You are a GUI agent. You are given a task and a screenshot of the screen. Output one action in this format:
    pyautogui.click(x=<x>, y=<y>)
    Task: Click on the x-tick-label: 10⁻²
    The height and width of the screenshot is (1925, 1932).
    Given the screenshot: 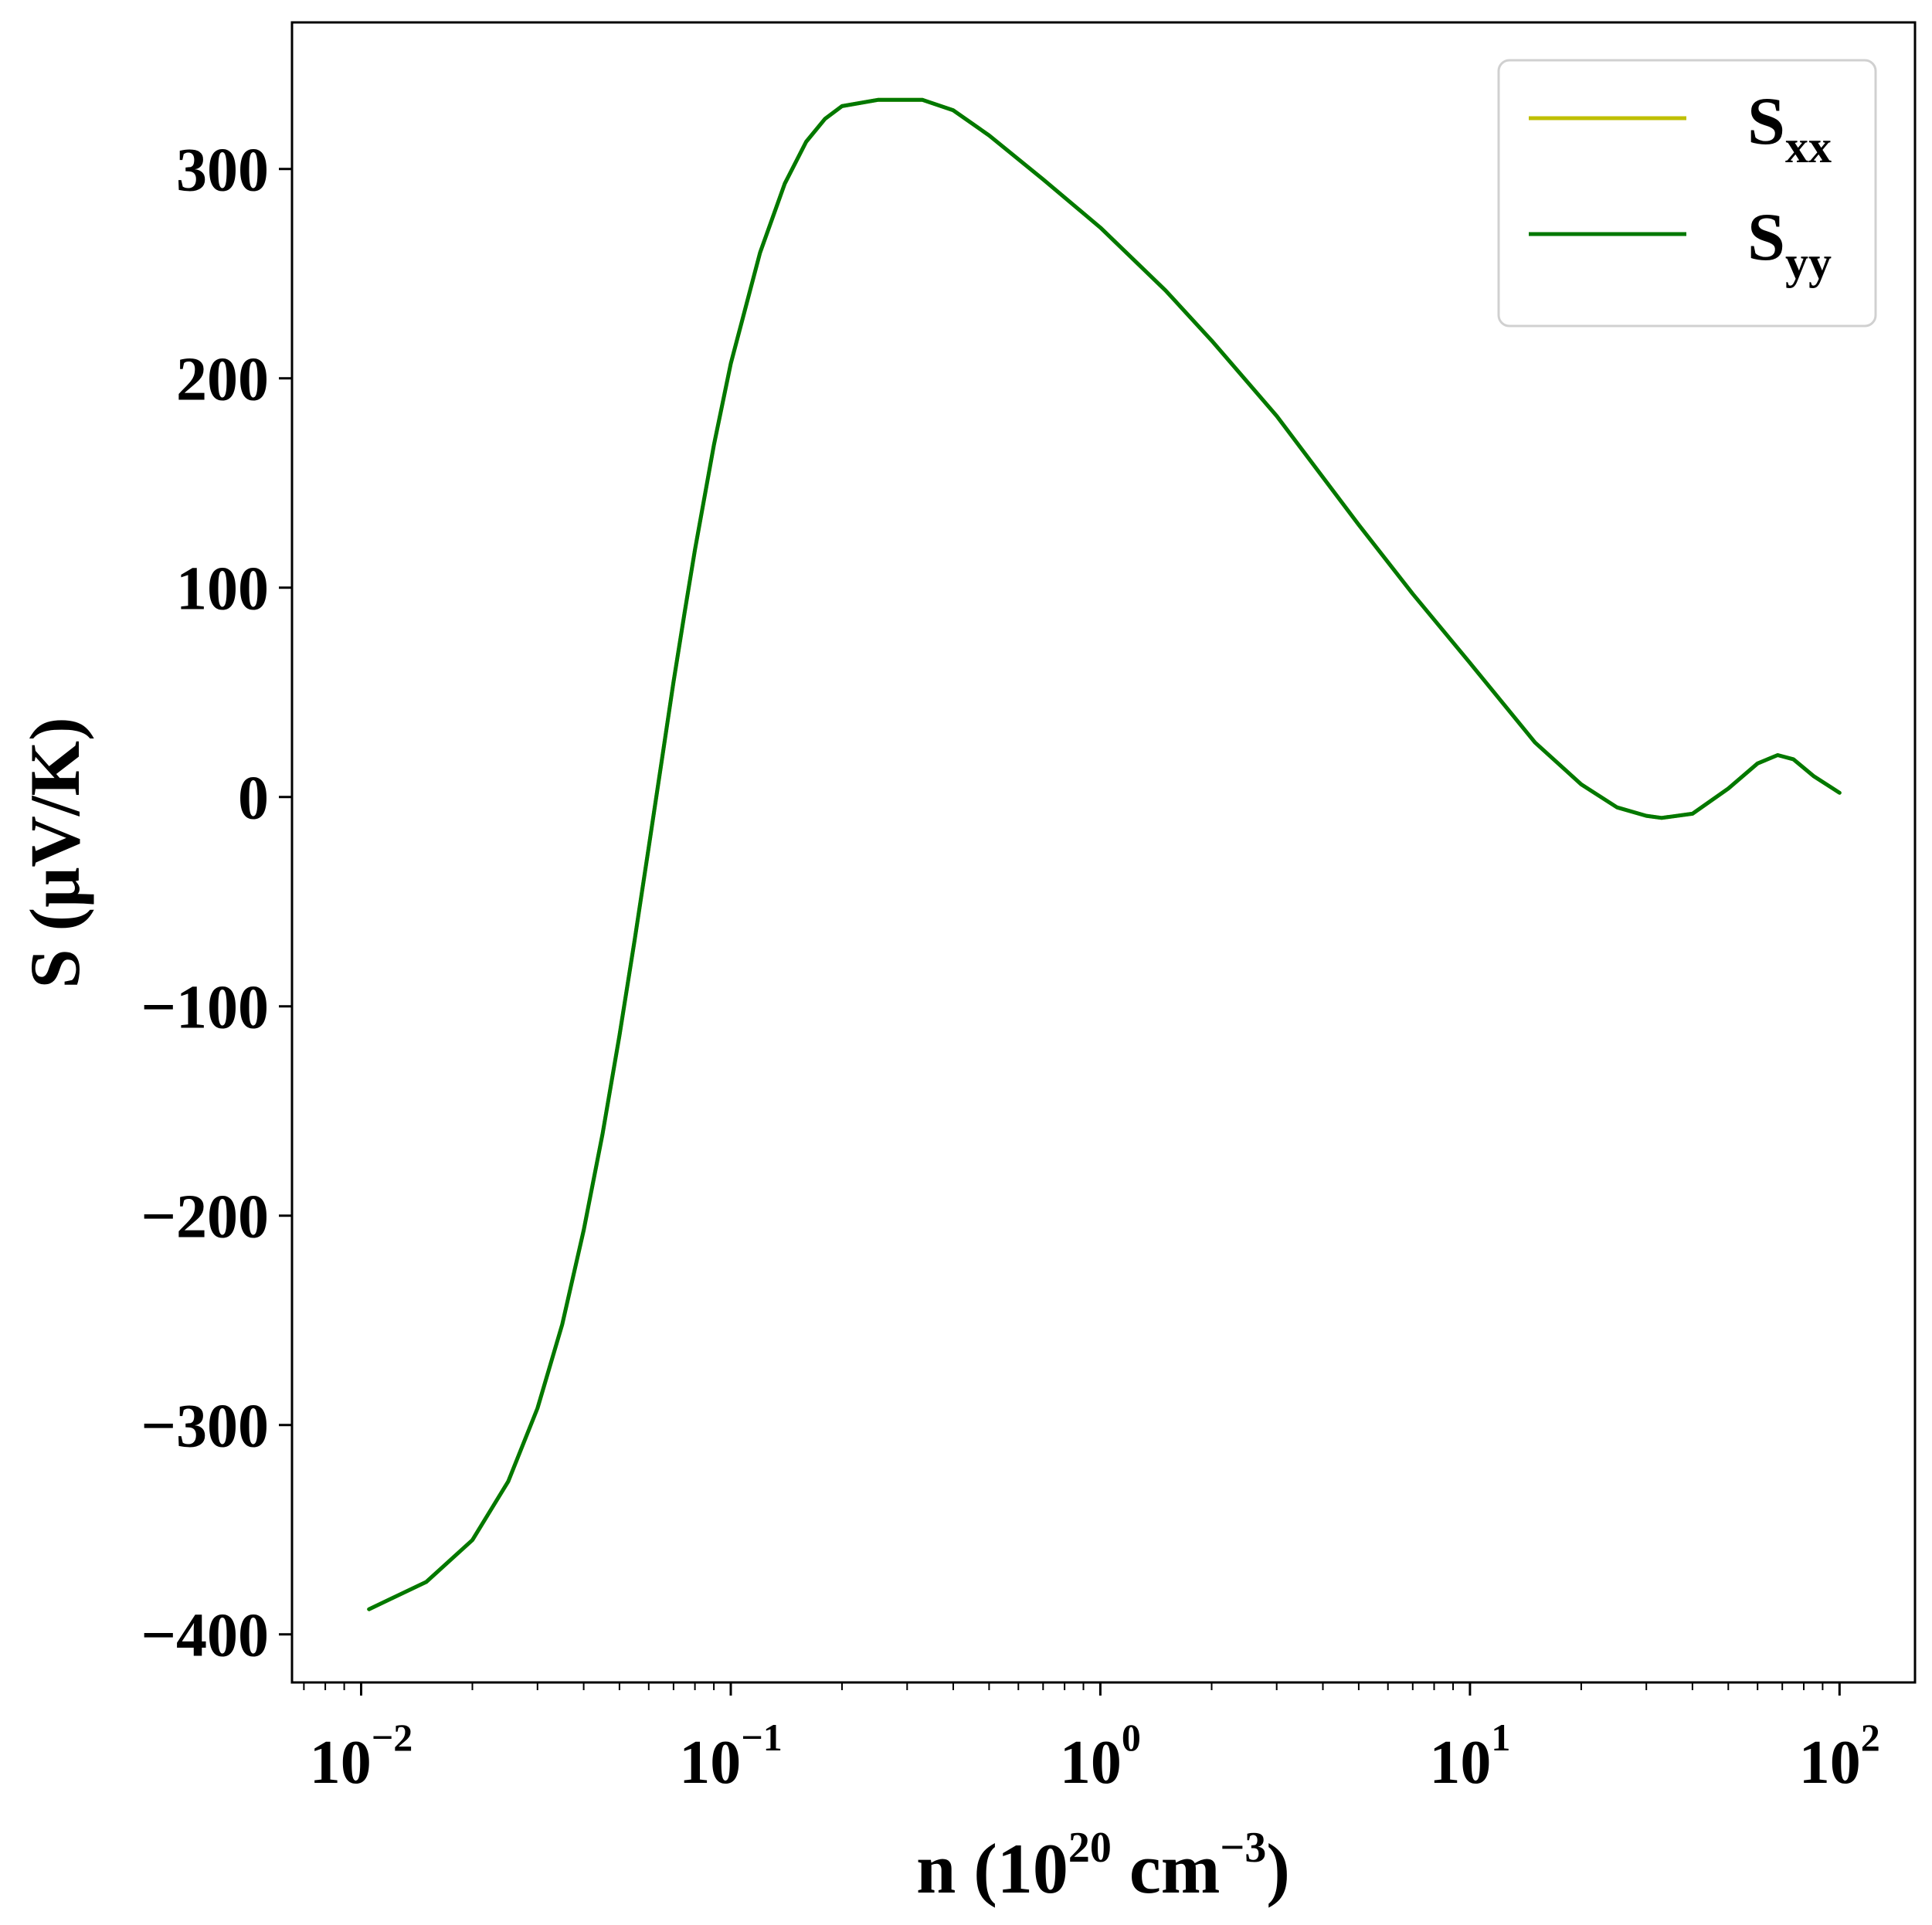 What is the action you would take?
    pyautogui.click(x=361, y=1756)
    